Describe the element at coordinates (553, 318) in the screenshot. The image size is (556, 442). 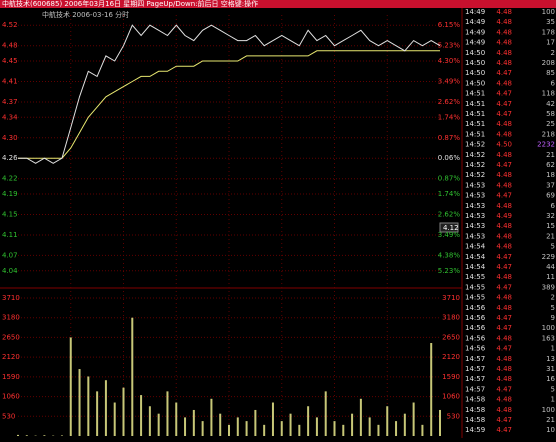
I see `trade-volume: 9` at that location.